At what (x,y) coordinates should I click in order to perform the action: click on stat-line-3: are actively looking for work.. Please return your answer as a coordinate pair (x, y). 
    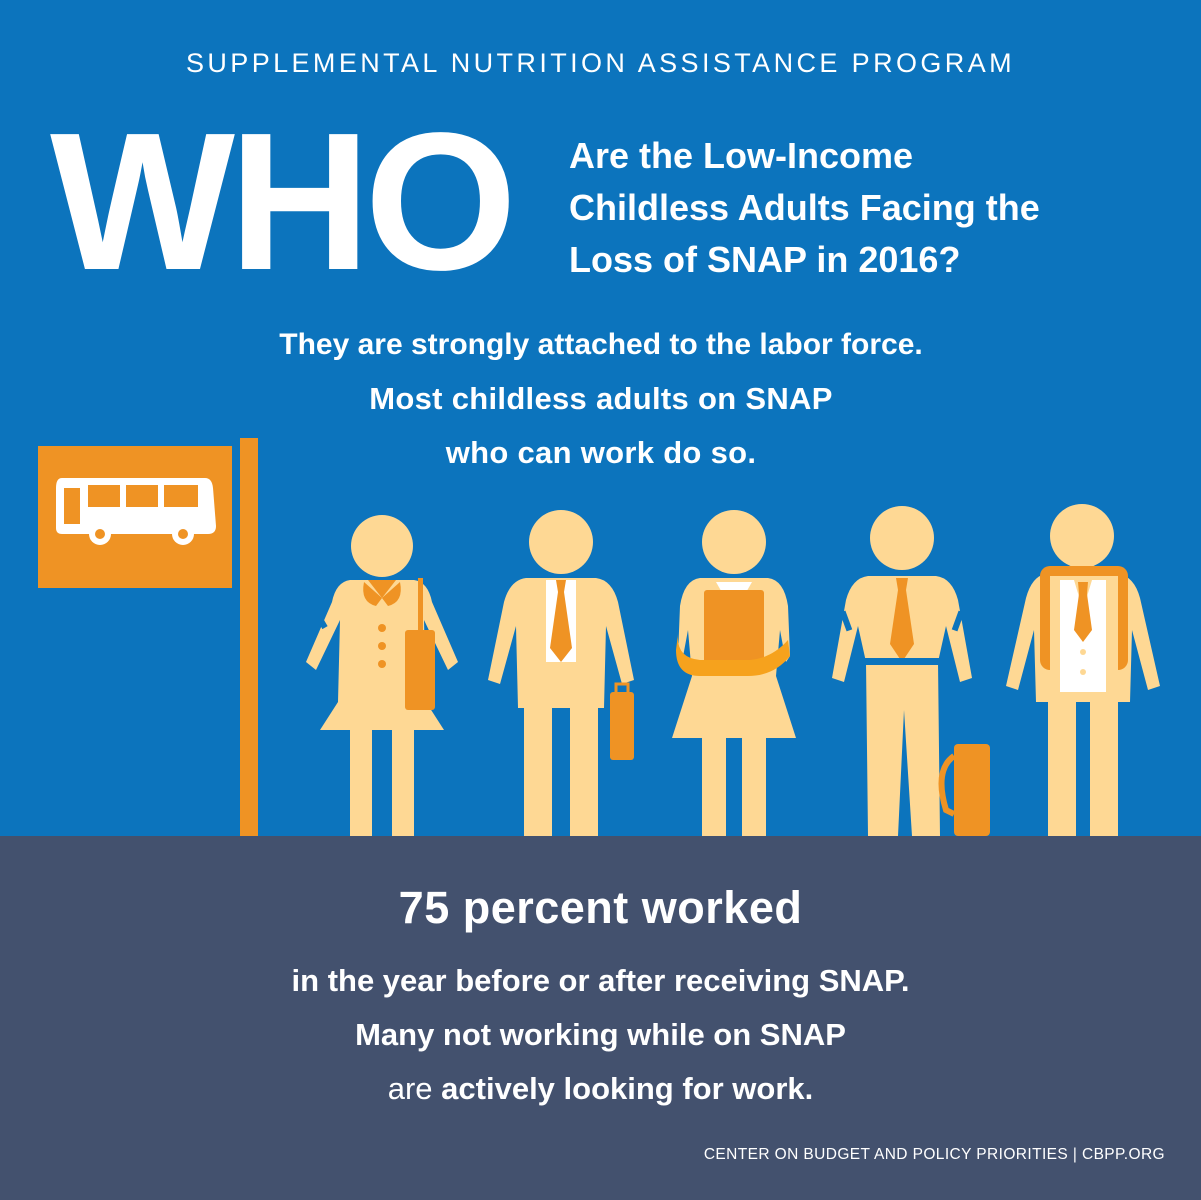
    Looking at the image, I should click on (600, 1089).